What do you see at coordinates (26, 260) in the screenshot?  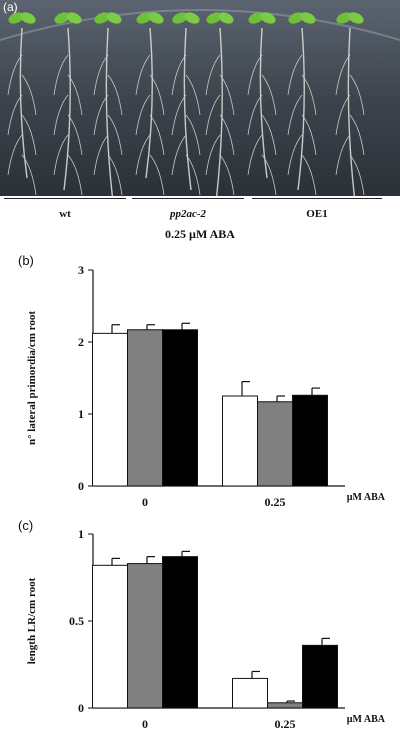 I see `panel-label: (b)` at bounding box center [26, 260].